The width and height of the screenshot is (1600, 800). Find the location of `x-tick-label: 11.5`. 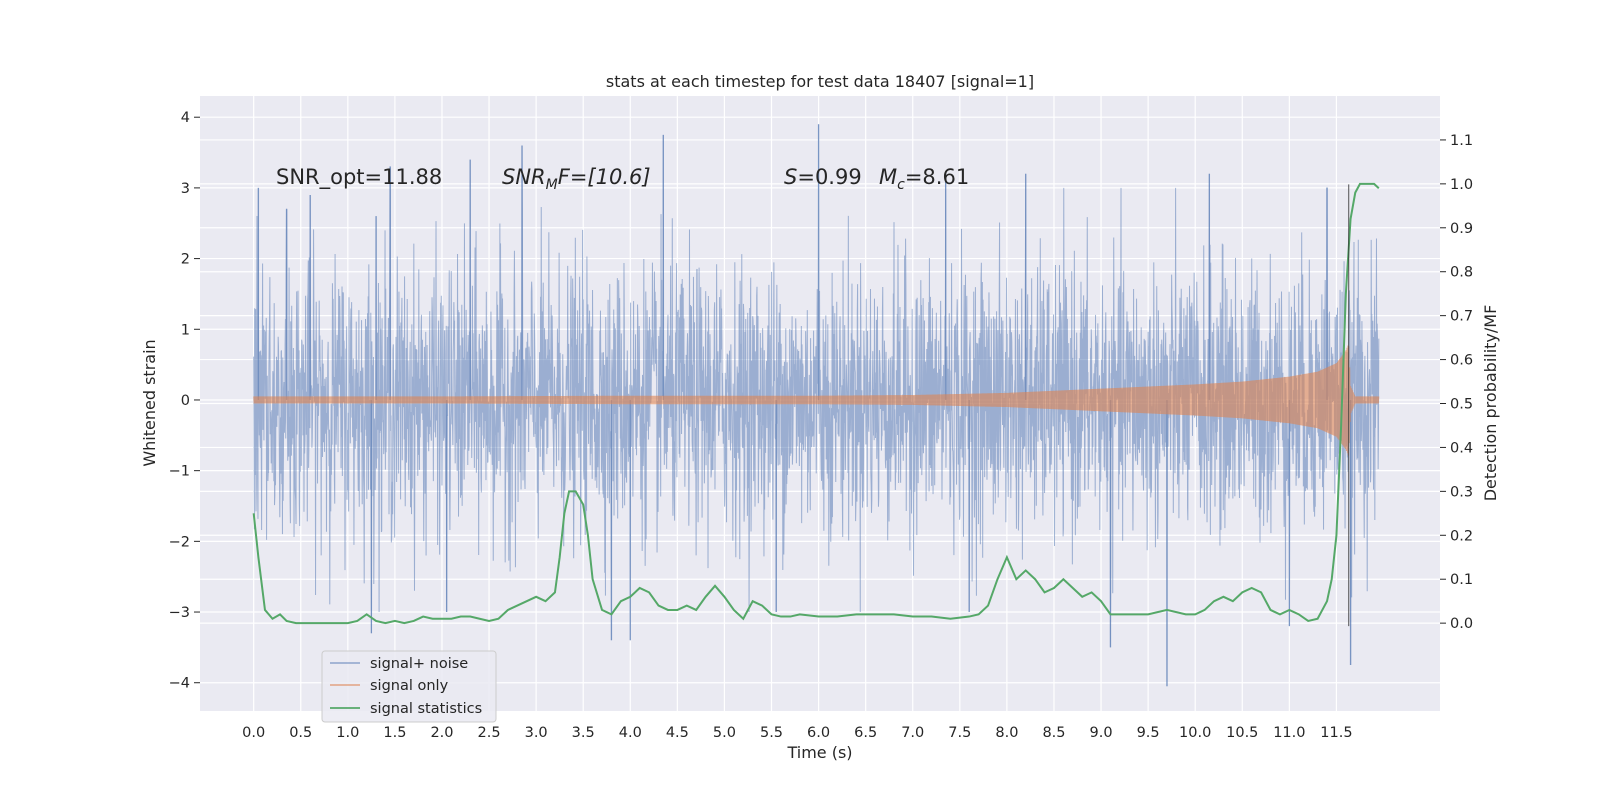

x-tick-label: 11.5 is located at coordinates (1336, 733).